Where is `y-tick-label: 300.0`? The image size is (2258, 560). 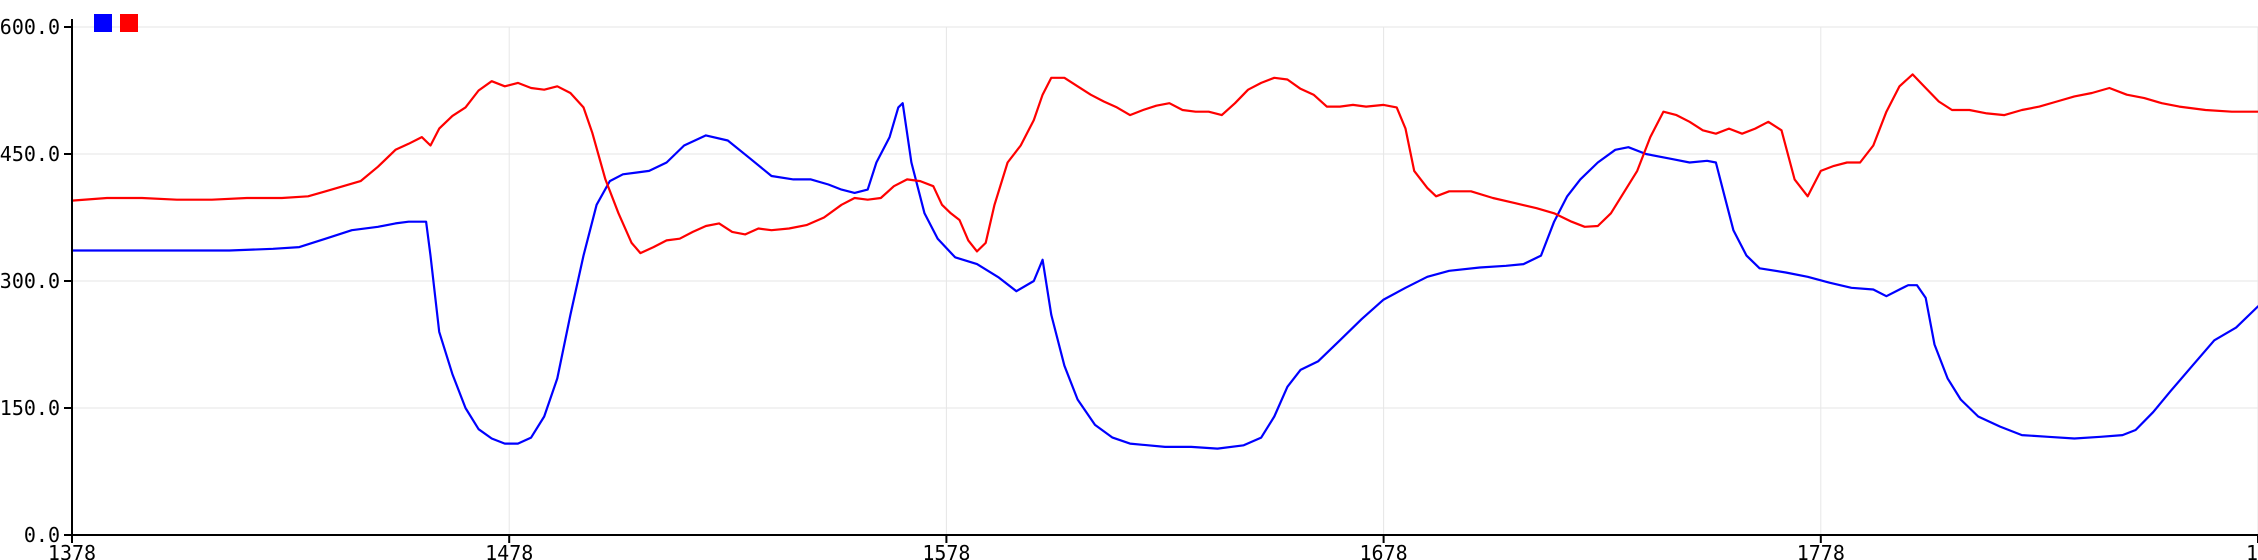
y-tick-label: 300.0 is located at coordinates (30, 281).